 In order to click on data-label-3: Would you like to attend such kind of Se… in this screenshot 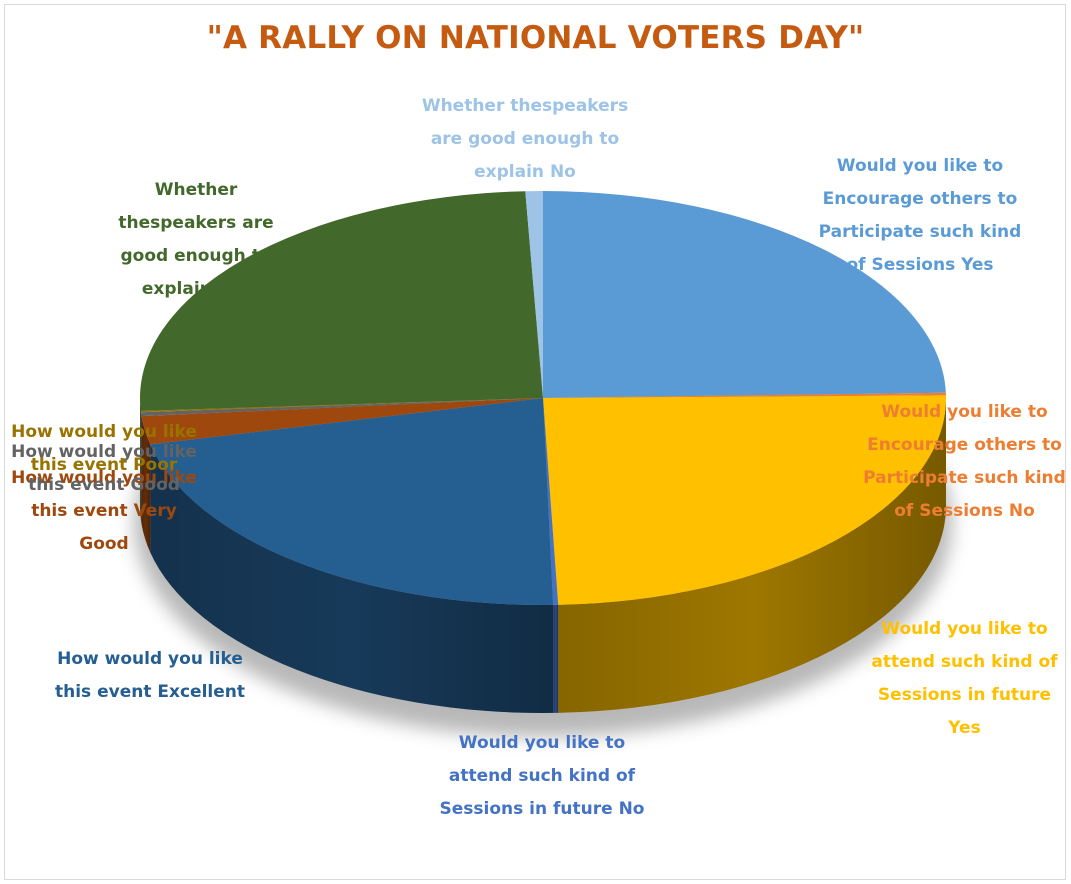, I will do `click(964, 678)`.